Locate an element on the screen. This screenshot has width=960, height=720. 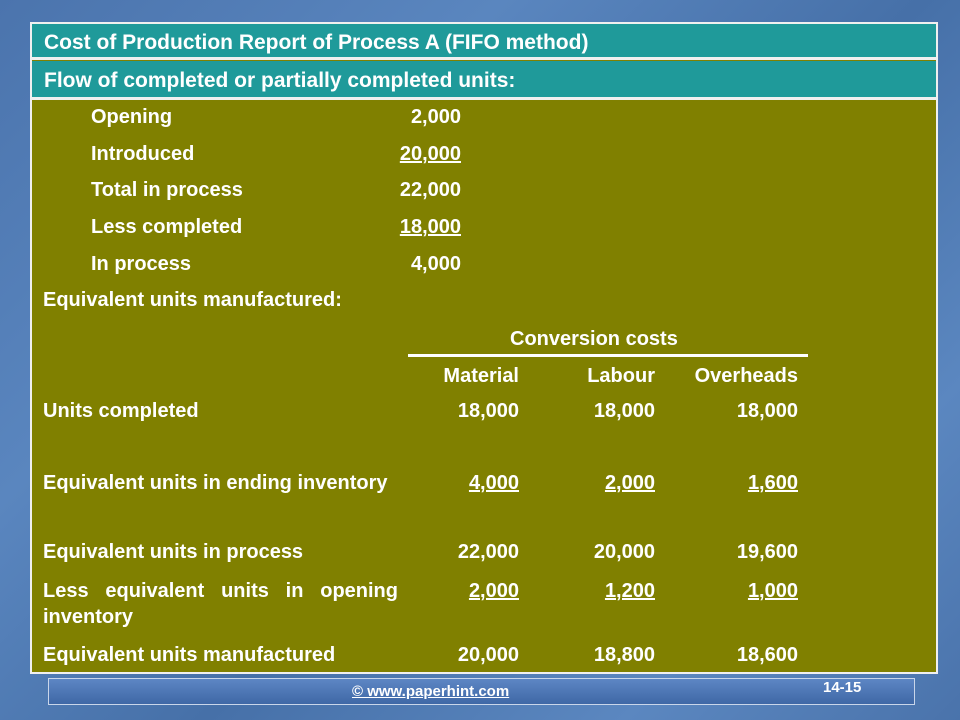
flow-value-in-process: 4,000 is located at coordinates (435, 264).